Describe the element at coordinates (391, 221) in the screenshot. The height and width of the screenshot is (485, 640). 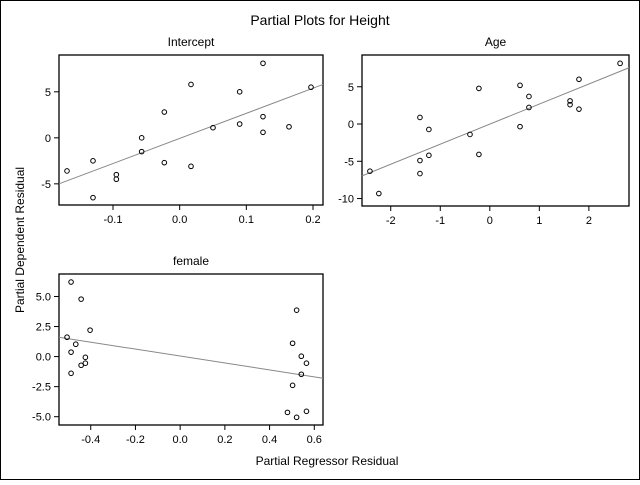
I see `x-tick-label: -2` at that location.